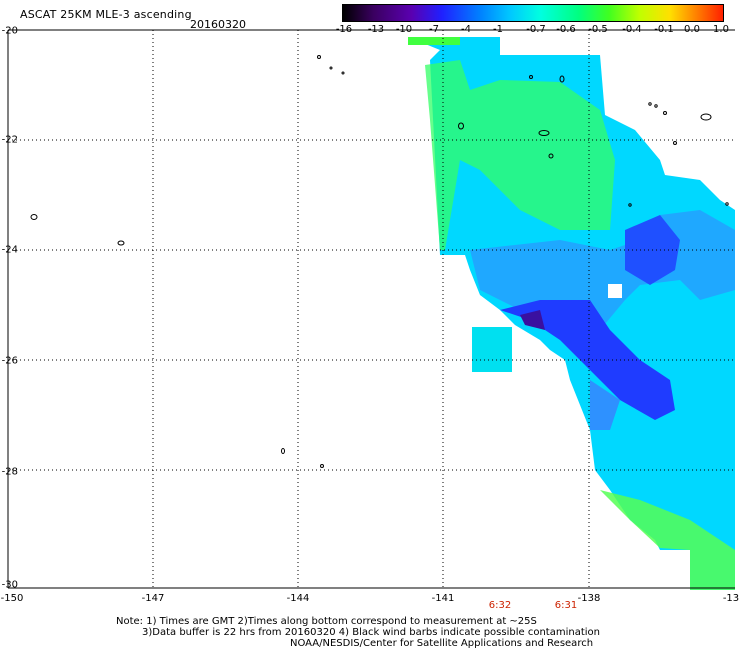 The image size is (740, 650). I want to click on lat-label: -26, so click(9, 361).